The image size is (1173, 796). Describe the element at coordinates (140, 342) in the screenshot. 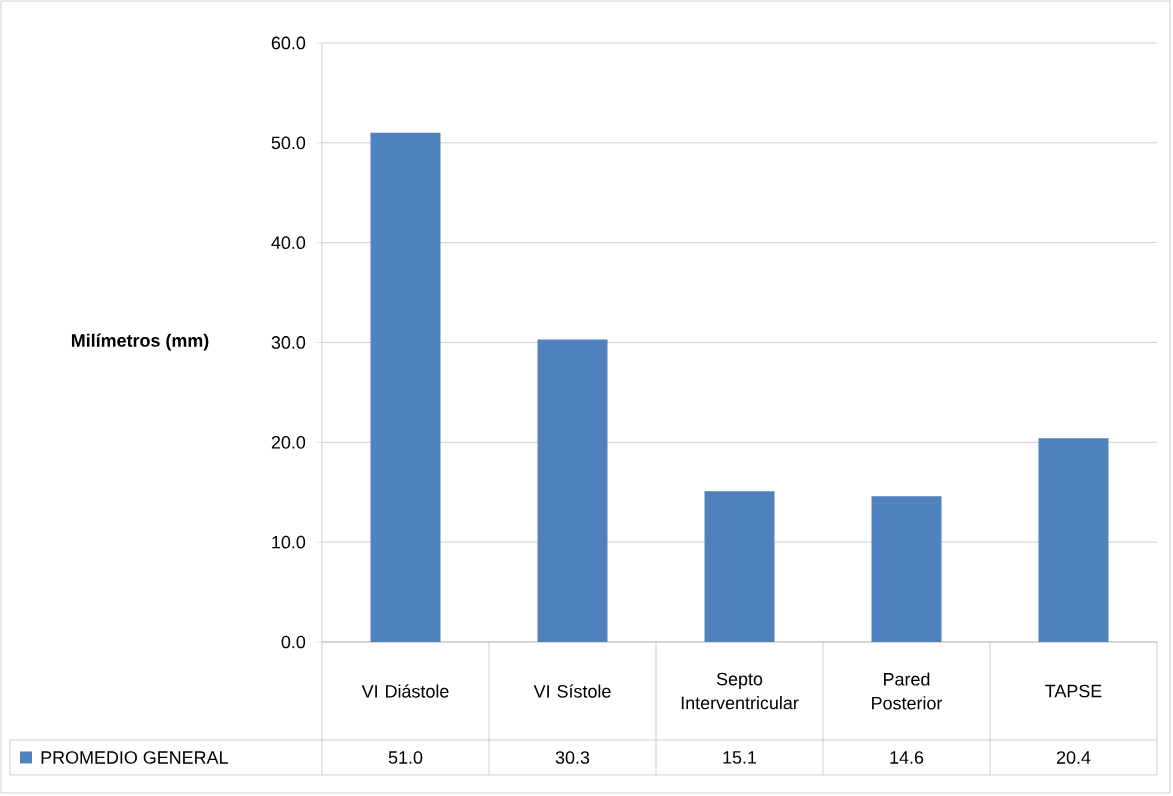

I see `y-axis-title: Milímetros (mm)` at that location.